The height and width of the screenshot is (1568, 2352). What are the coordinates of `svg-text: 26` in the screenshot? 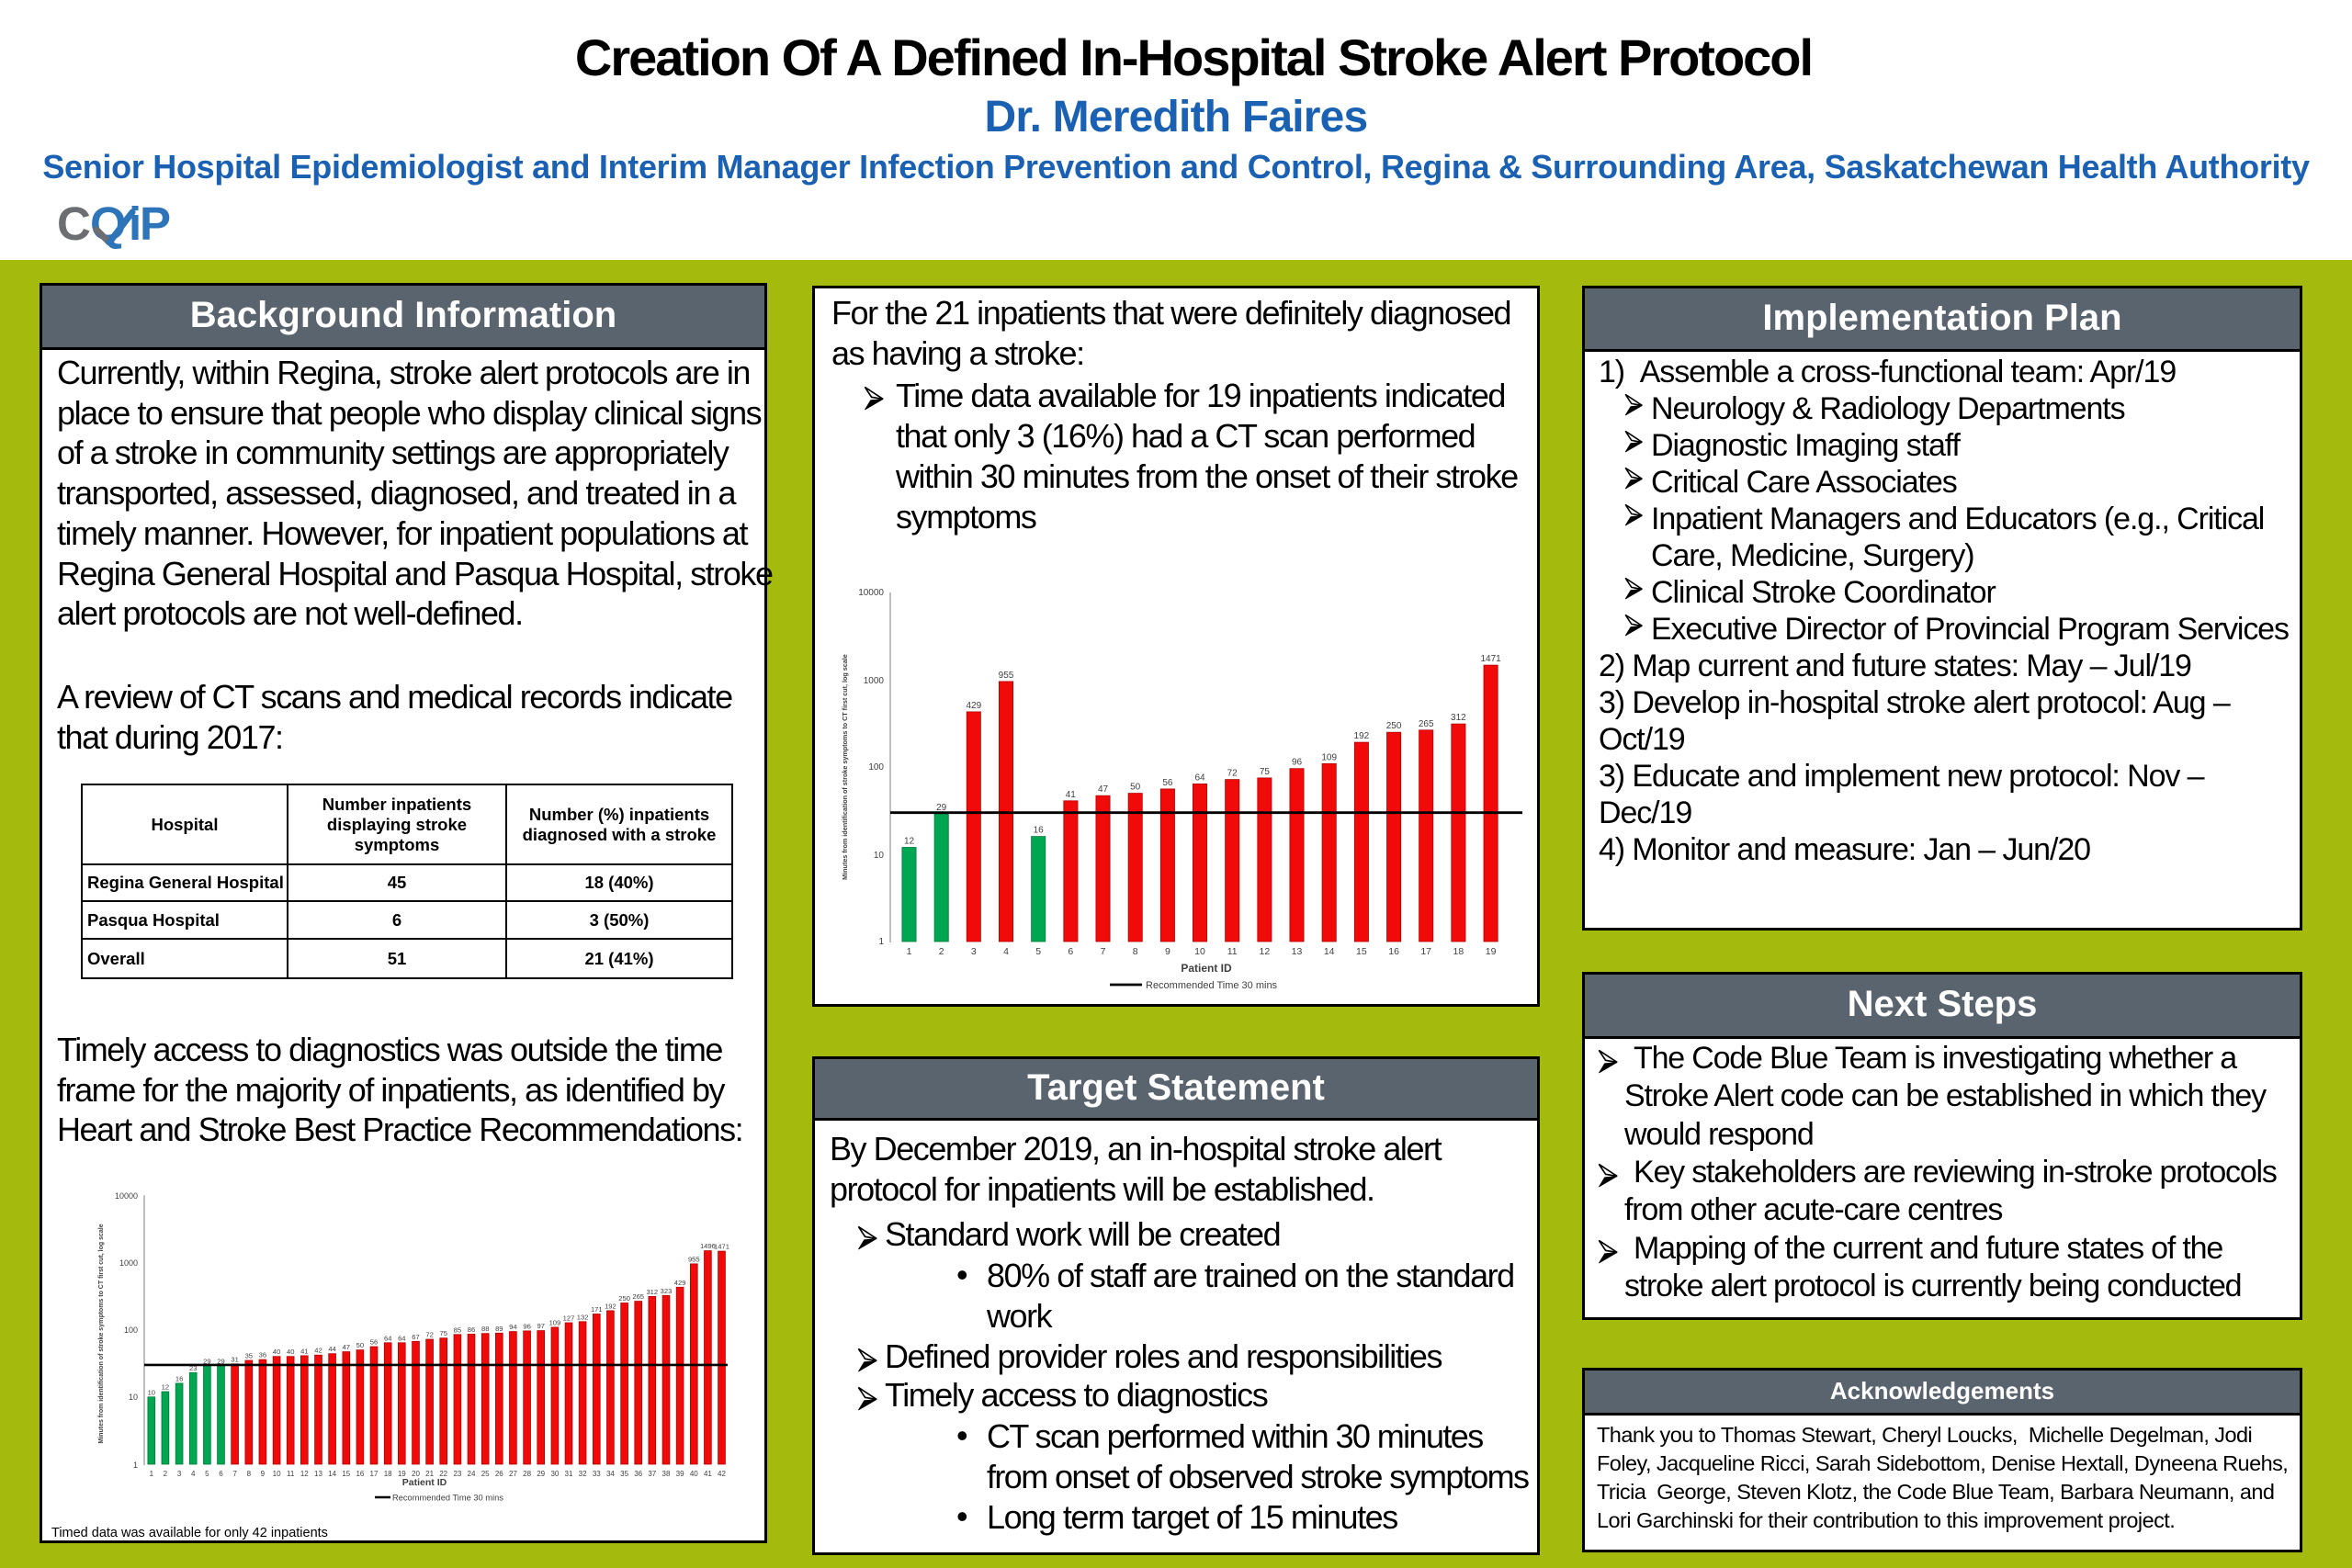 It's located at (499, 1474).